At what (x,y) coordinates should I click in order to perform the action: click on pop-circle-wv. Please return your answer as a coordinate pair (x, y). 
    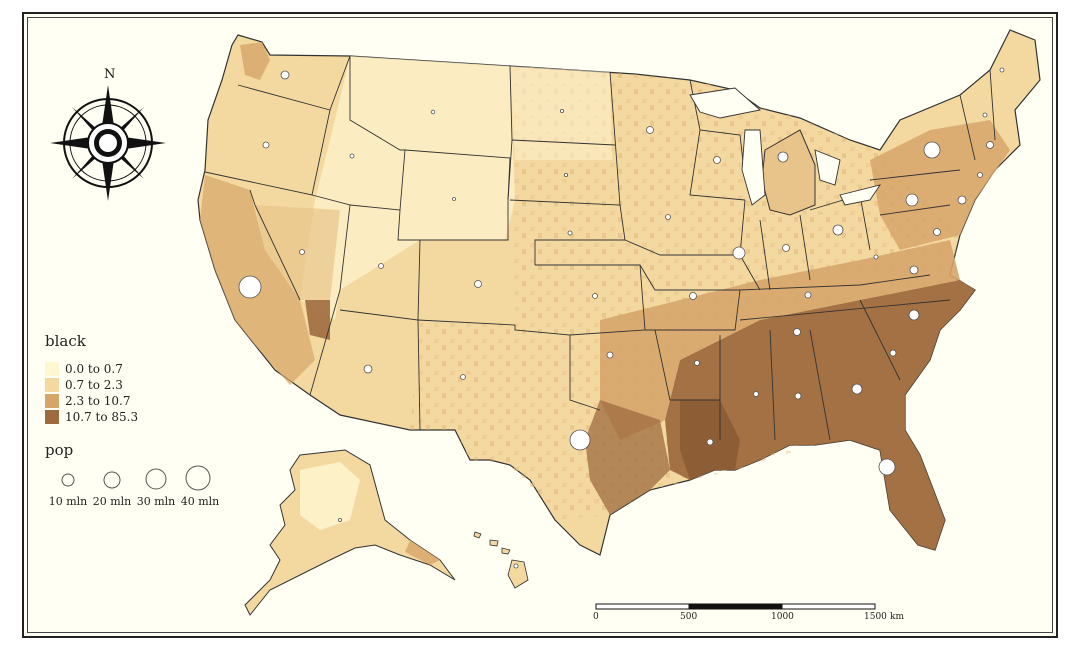
    Looking at the image, I should click on (876, 257).